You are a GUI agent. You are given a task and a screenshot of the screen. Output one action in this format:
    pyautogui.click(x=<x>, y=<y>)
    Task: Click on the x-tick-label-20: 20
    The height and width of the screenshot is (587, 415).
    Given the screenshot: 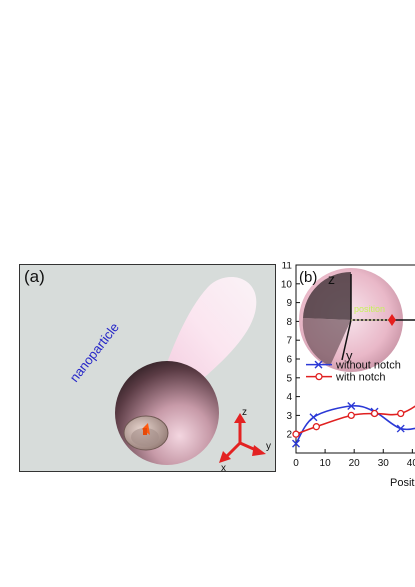 What is the action you would take?
    pyautogui.click(x=355, y=463)
    